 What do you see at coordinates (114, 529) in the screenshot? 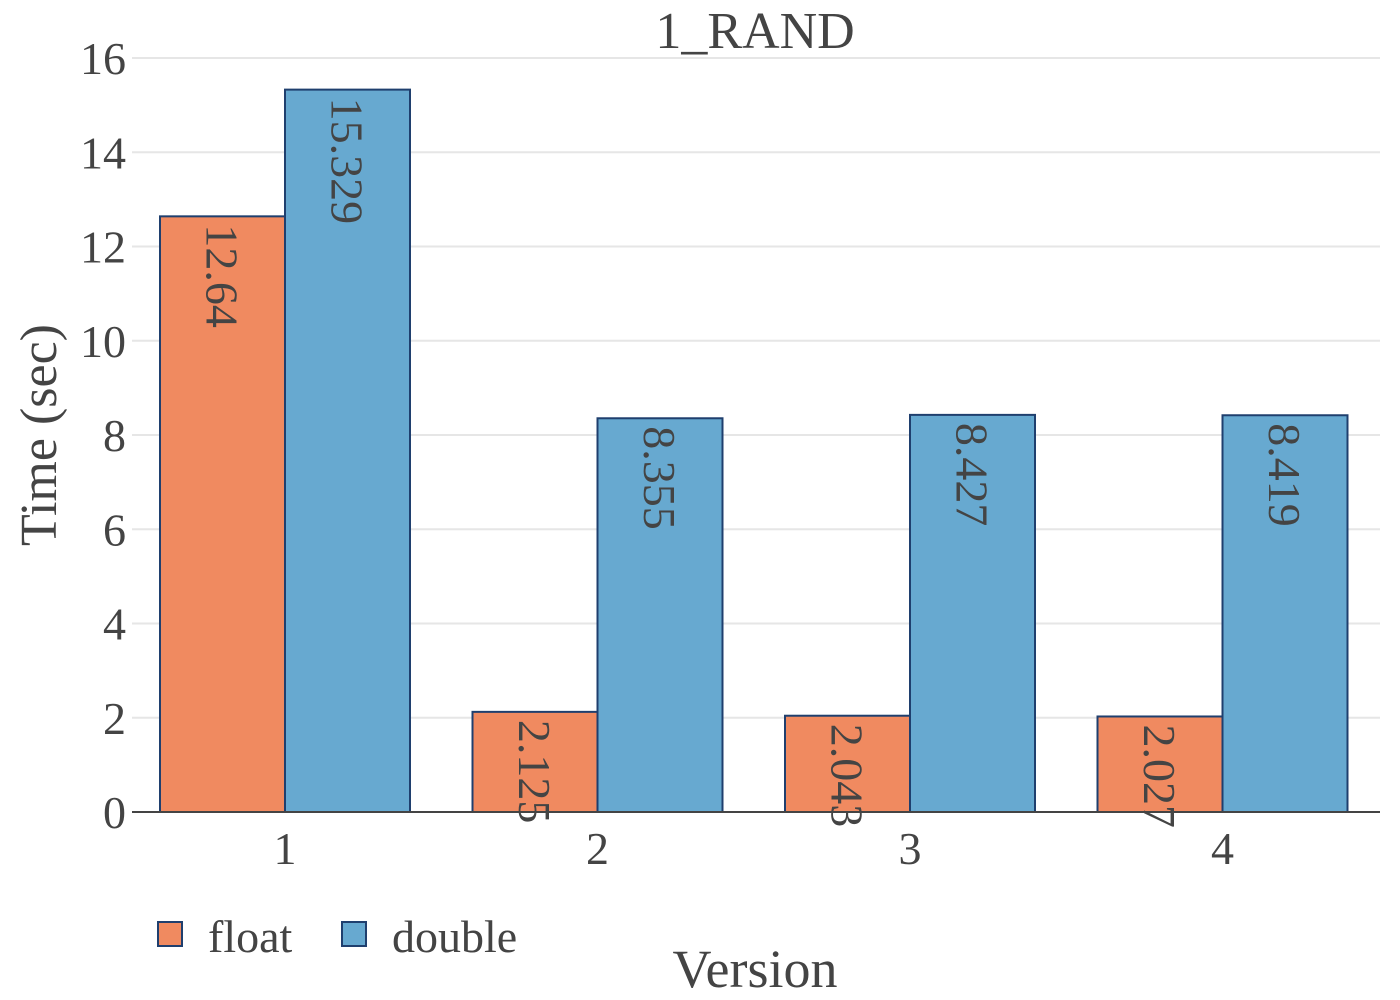
I see `y-tick-label: 6` at bounding box center [114, 529].